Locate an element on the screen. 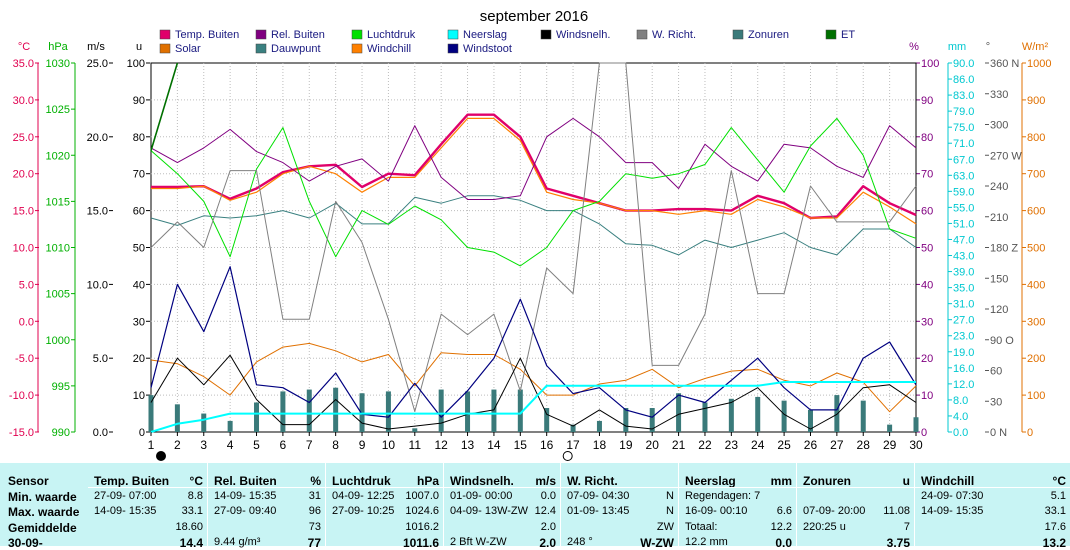 Image resolution: width=1070 pixels, height=550 pixels. stats-header: W. Richt. is located at coordinates (592, 481).